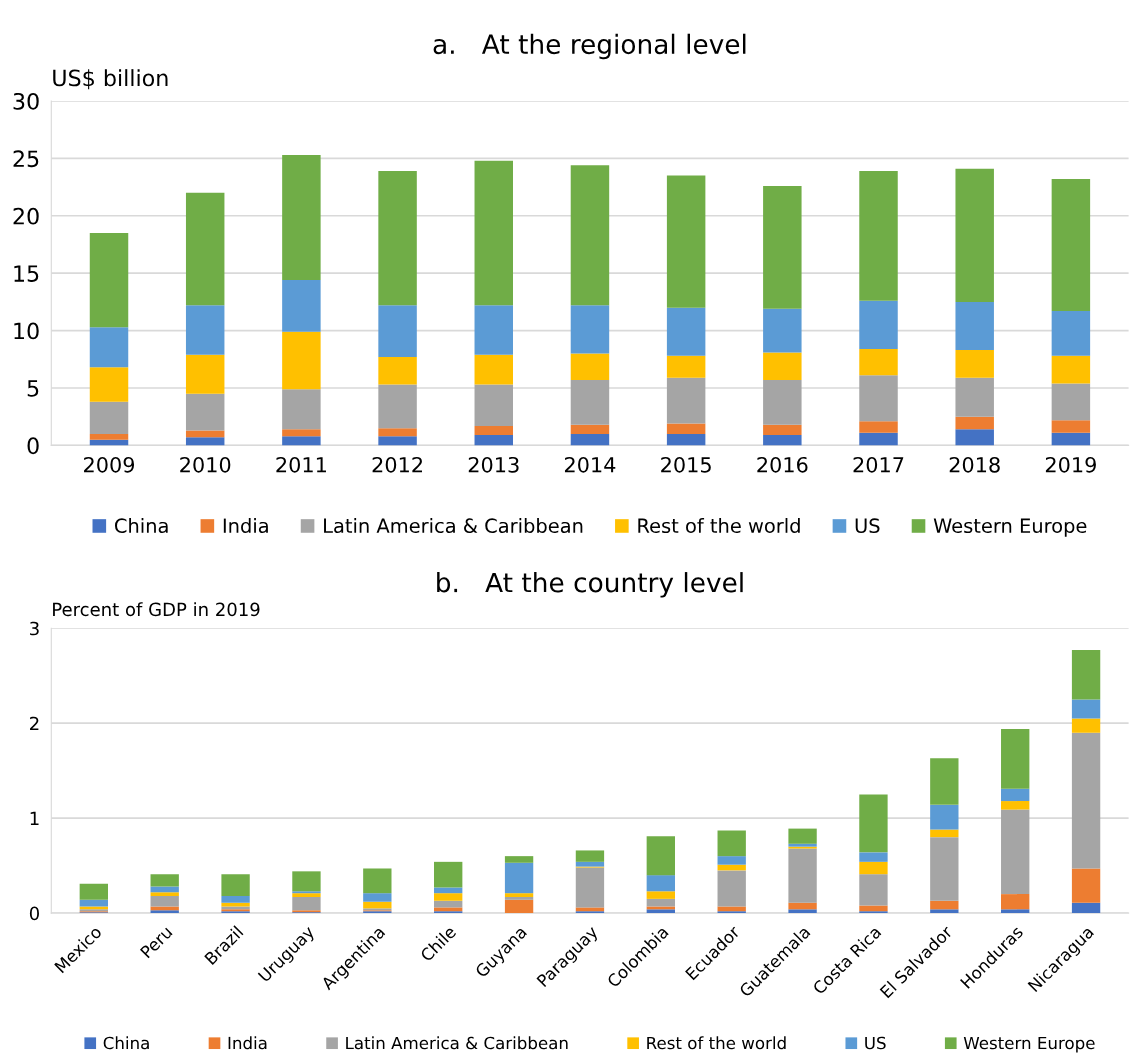 This screenshot has height=1063, width=1140. What do you see at coordinates (26, 101) in the screenshot?
I see `y-tick-label: 30` at bounding box center [26, 101].